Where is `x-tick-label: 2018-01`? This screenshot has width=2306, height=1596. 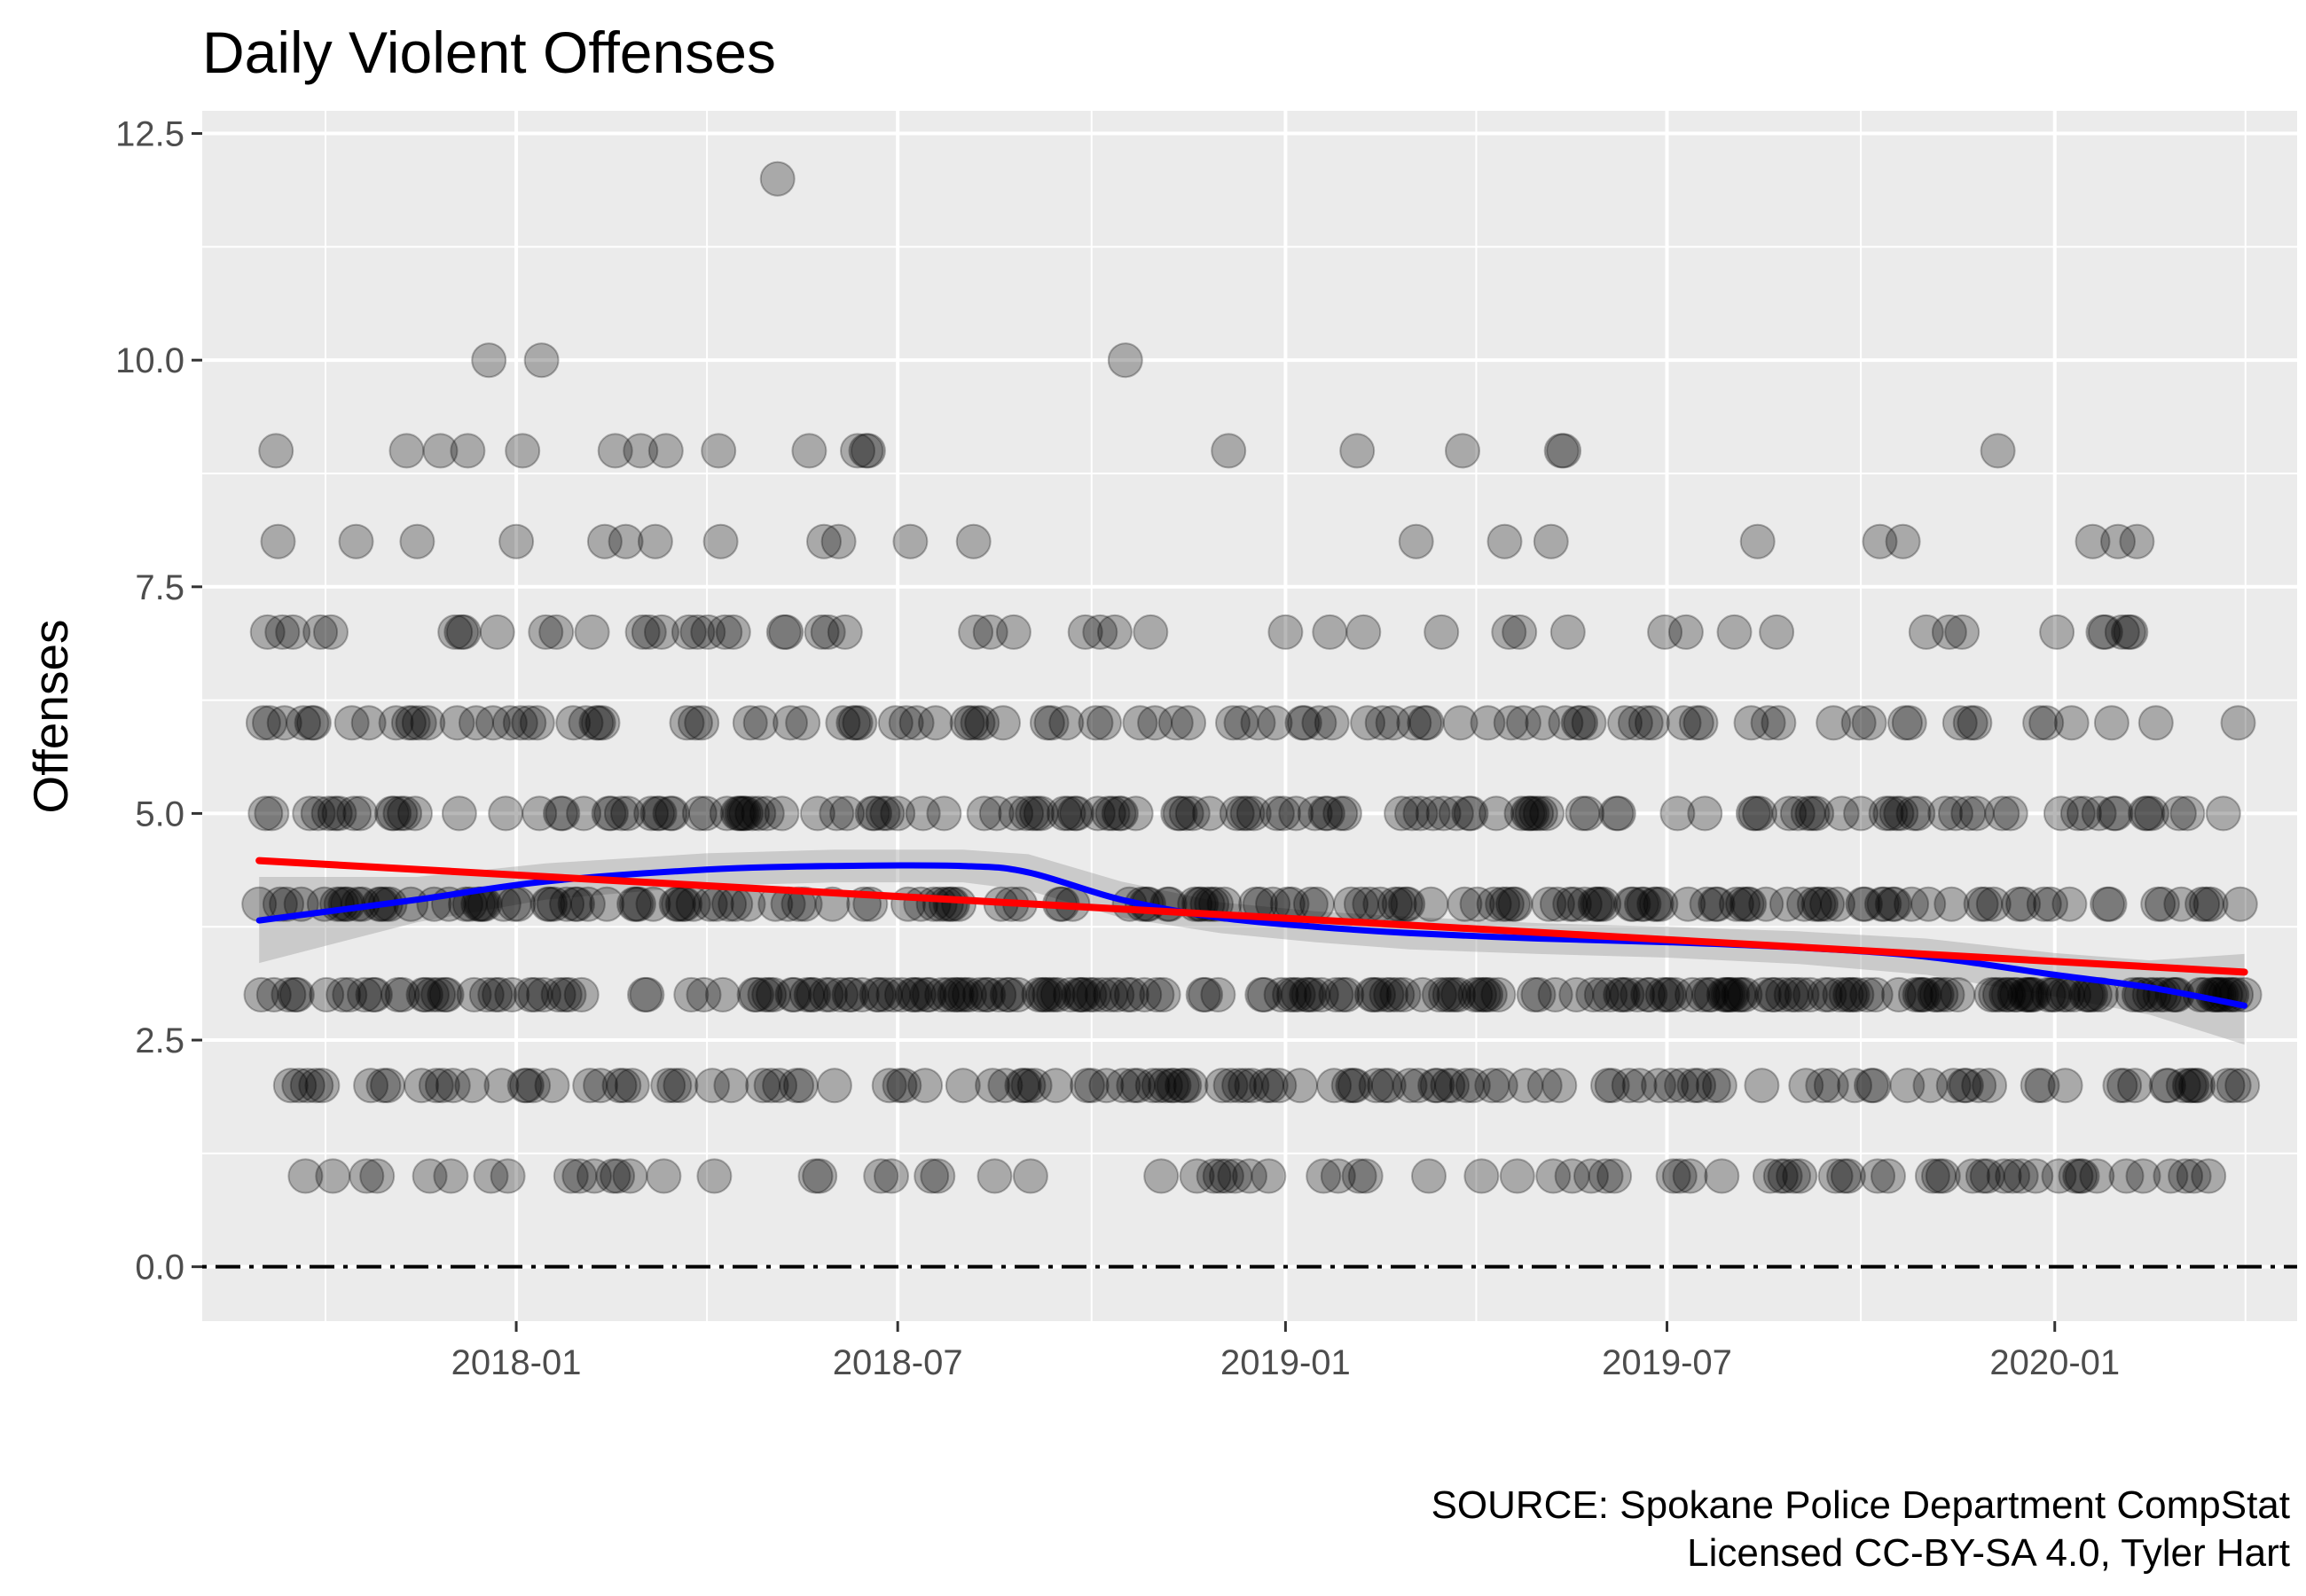 x-tick-label: 2018-01 is located at coordinates (516, 1362).